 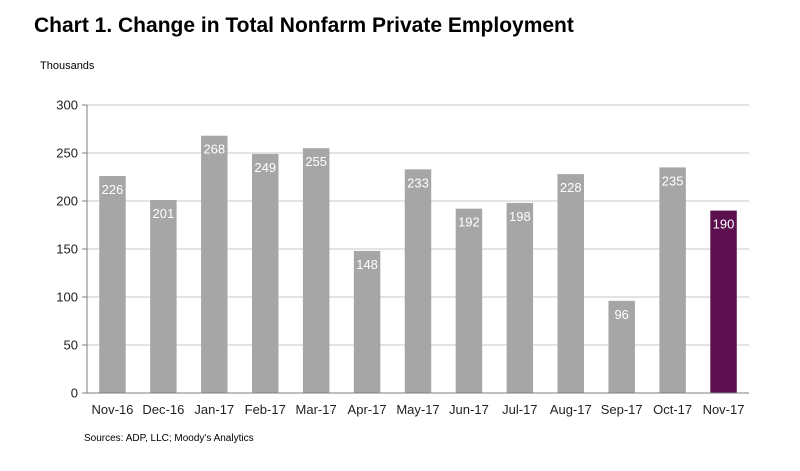 What do you see at coordinates (621, 314) in the screenshot?
I see `bar-value-label: 96` at bounding box center [621, 314].